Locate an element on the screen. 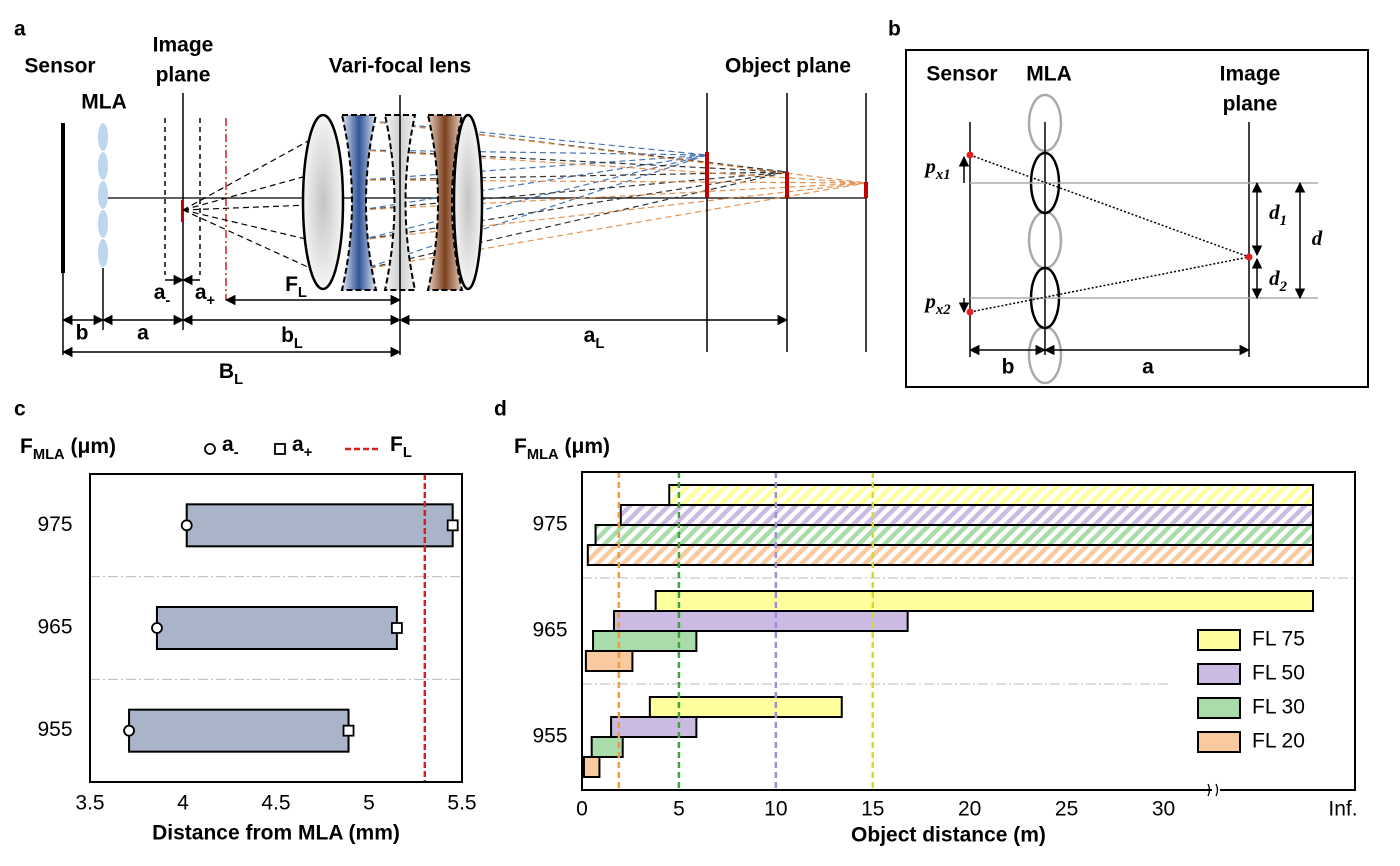 Image resolution: width=1400 pixels, height=866 pixels. legend-label: FL 50 is located at coordinates (1278, 673).